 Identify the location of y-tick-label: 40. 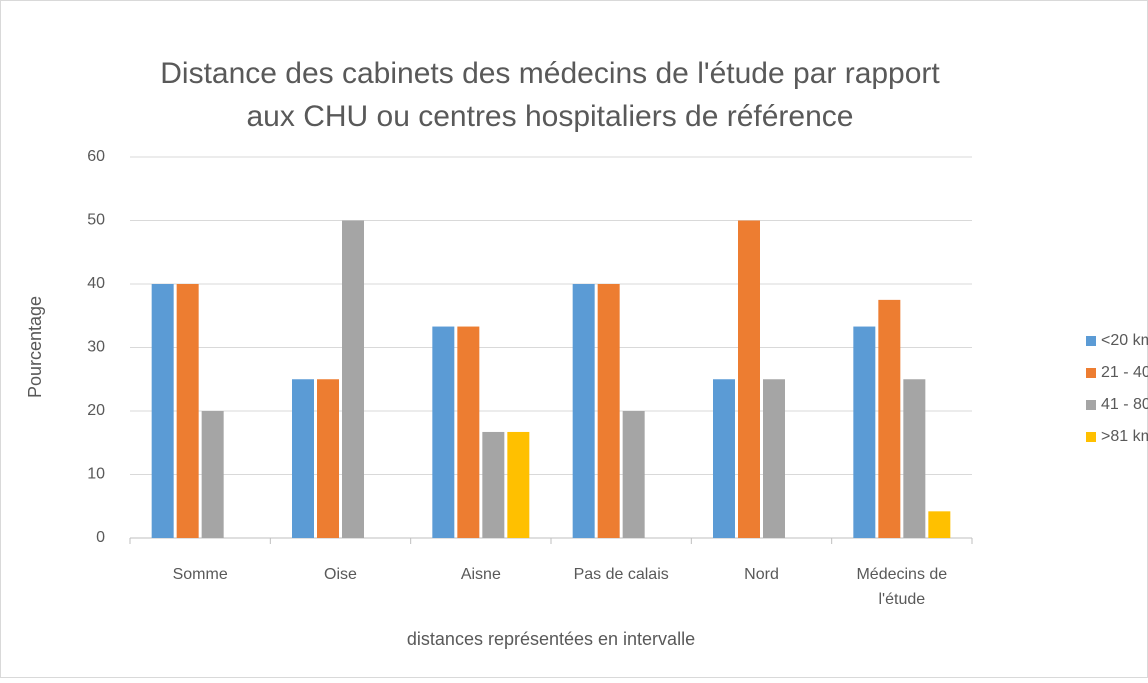
(96, 283).